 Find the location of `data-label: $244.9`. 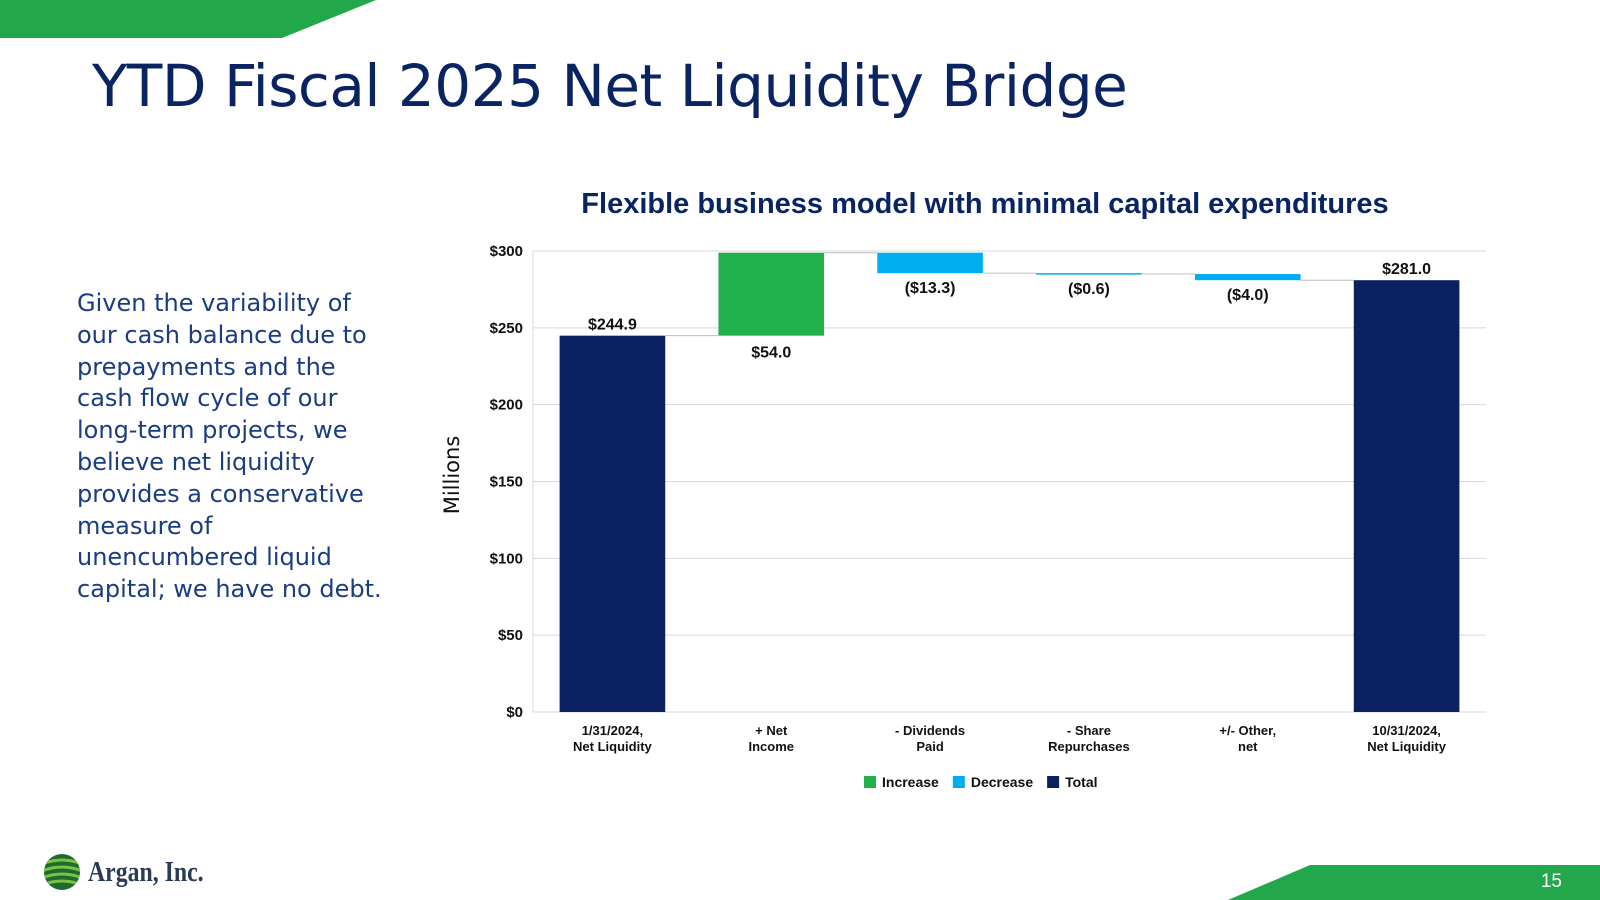

data-label: $244.9 is located at coordinates (612, 325).